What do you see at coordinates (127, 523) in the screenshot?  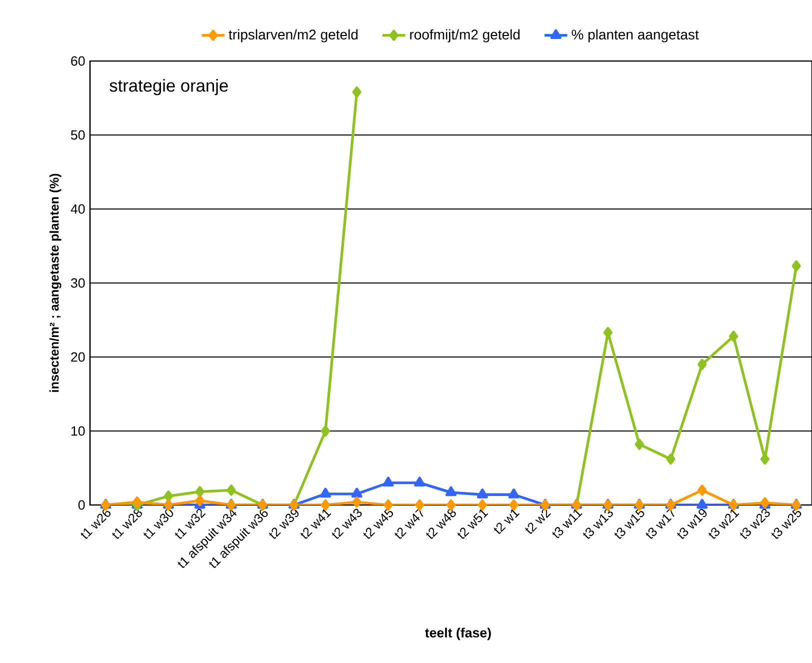 I see `x-tick-label: t1 w28` at bounding box center [127, 523].